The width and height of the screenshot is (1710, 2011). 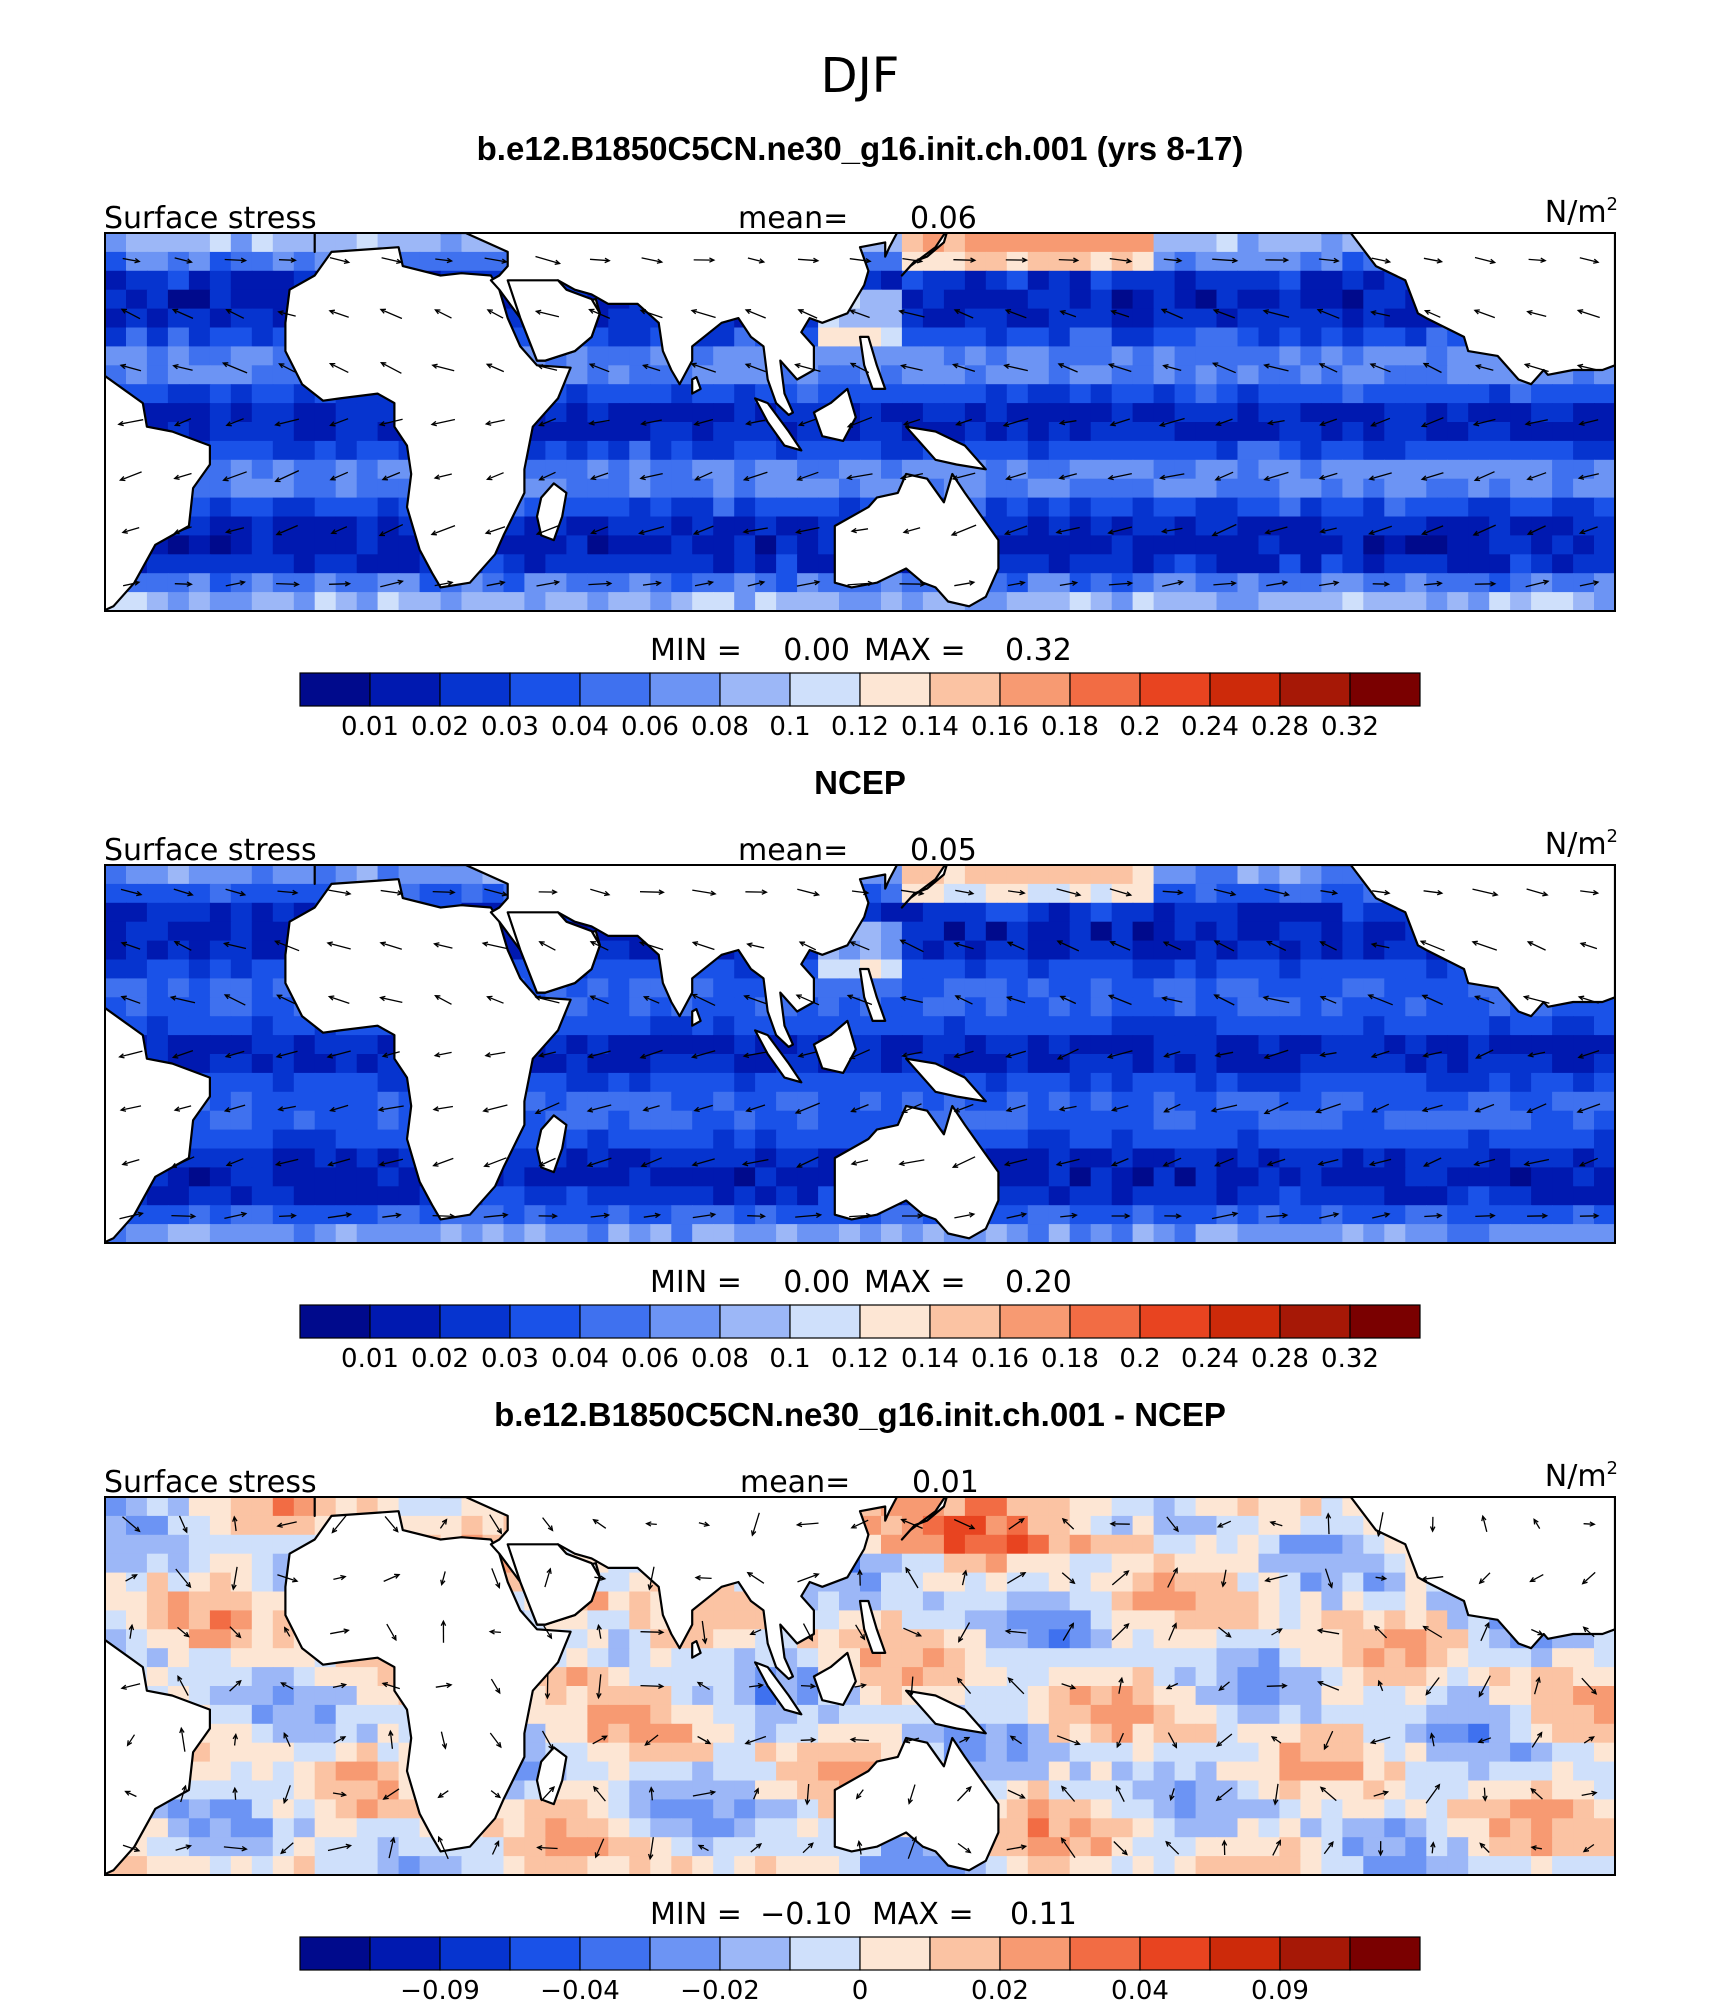 What do you see at coordinates (720, 1359) in the screenshot?
I see `colorbar-tick-label: 0.08` at bounding box center [720, 1359].